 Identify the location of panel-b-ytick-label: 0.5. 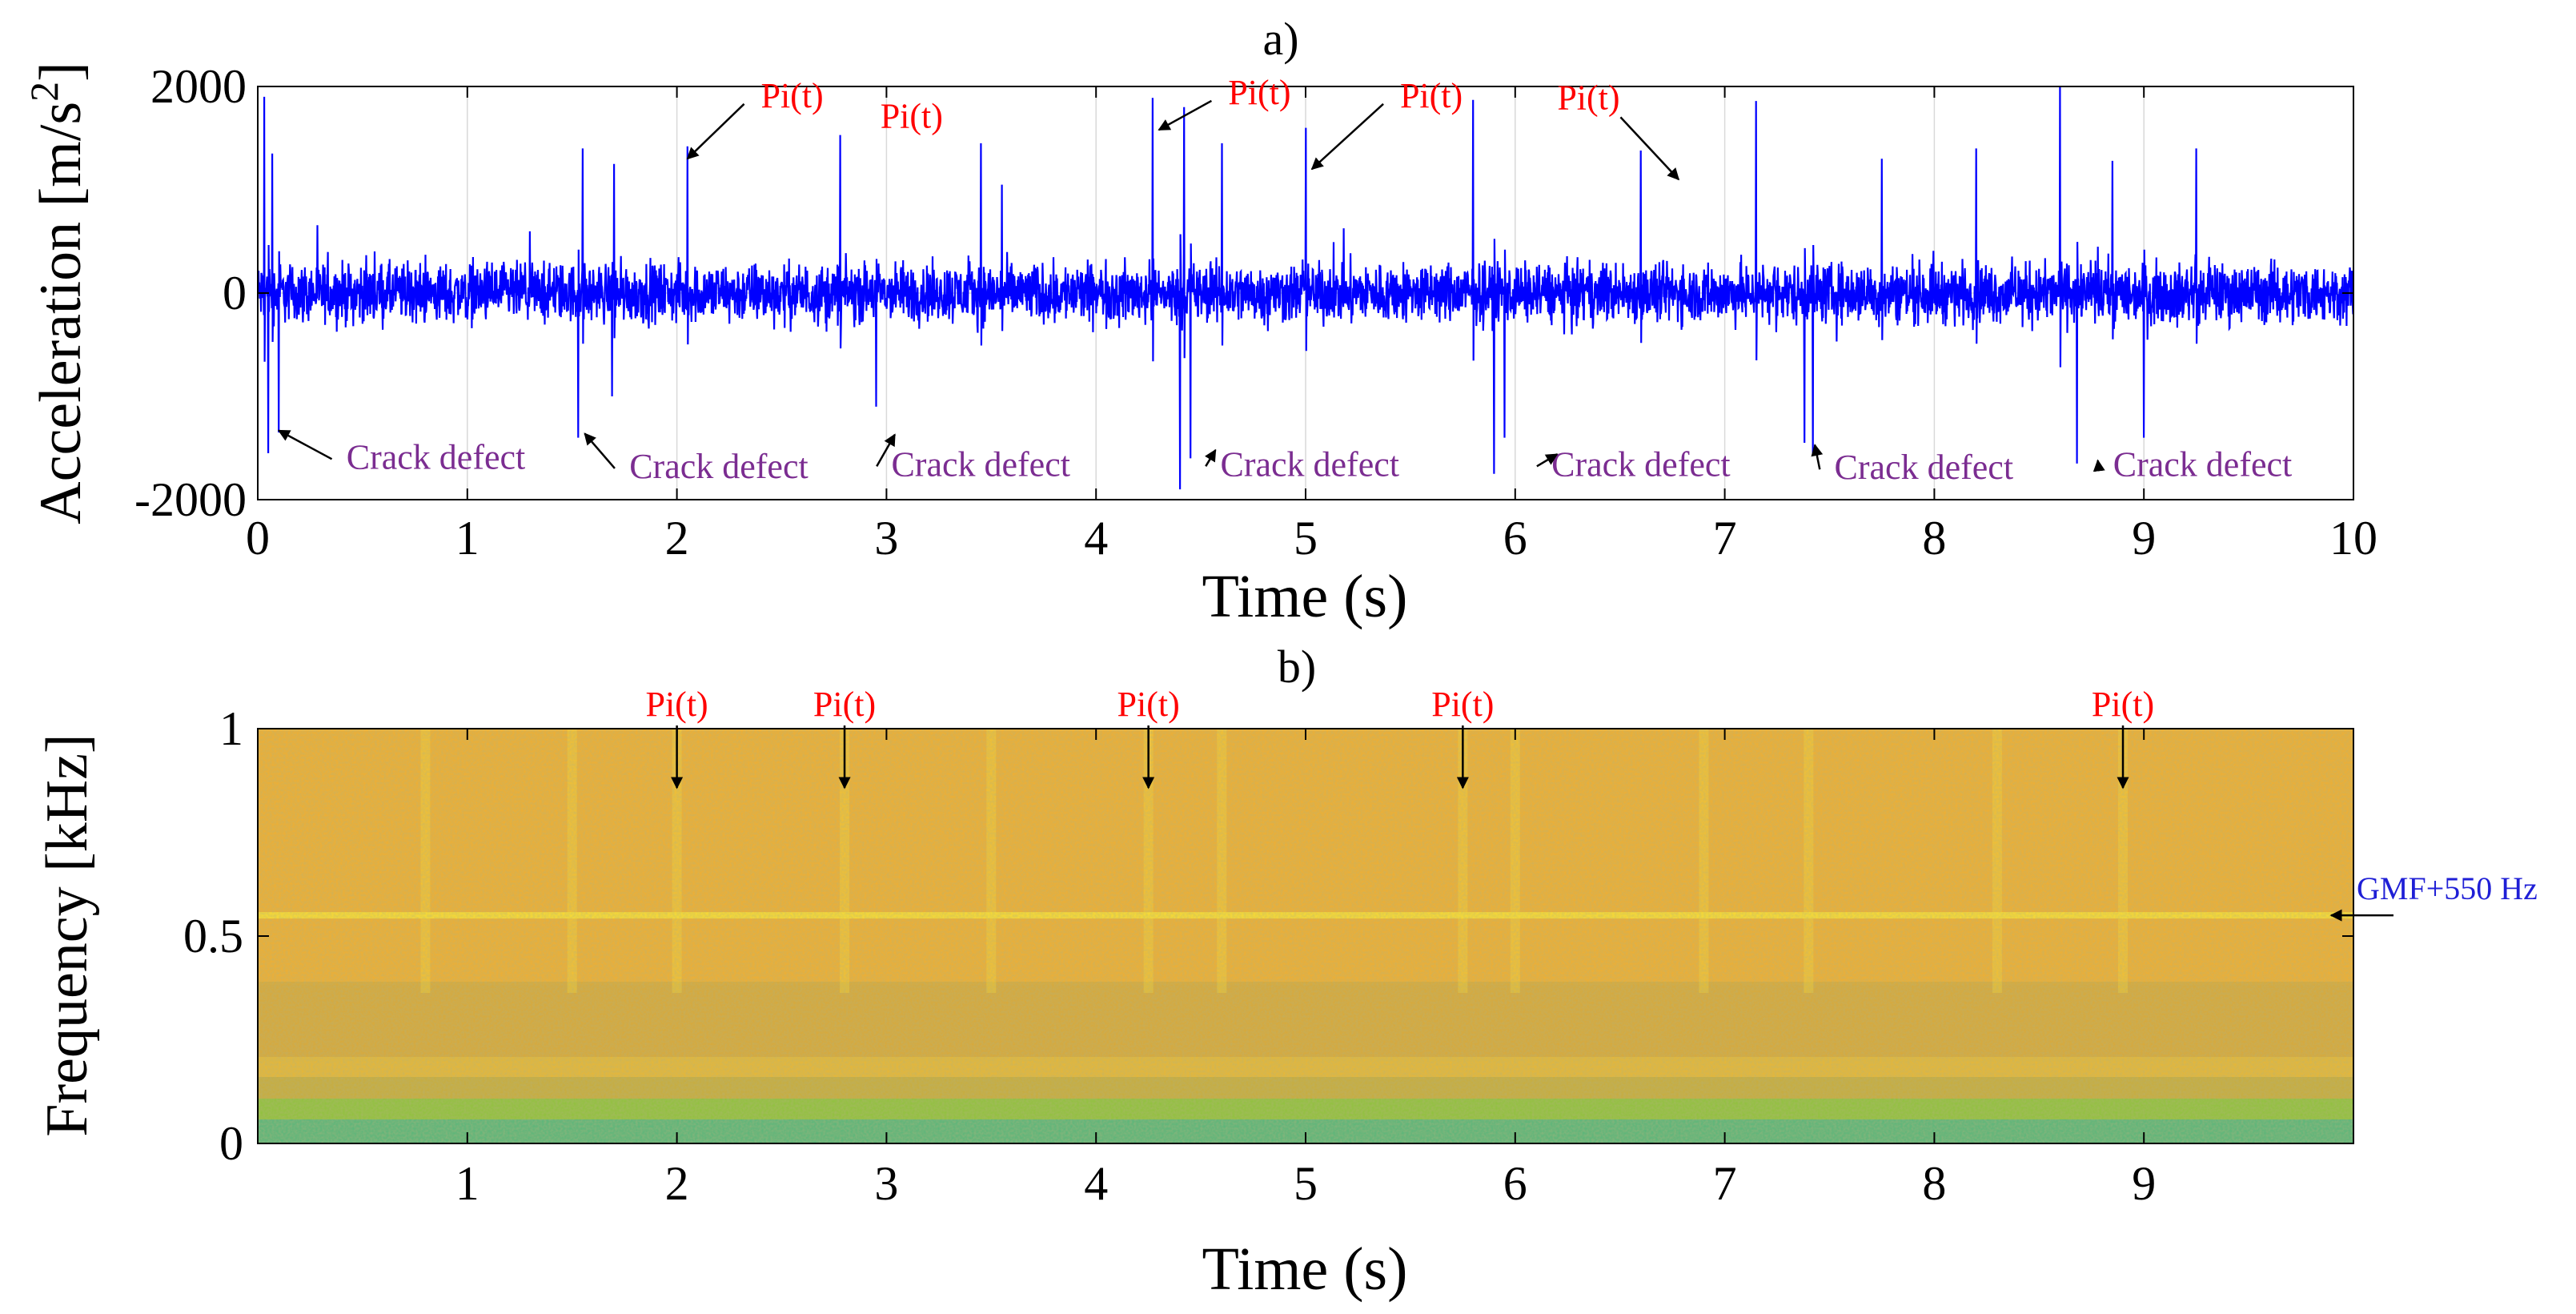
(213, 936).